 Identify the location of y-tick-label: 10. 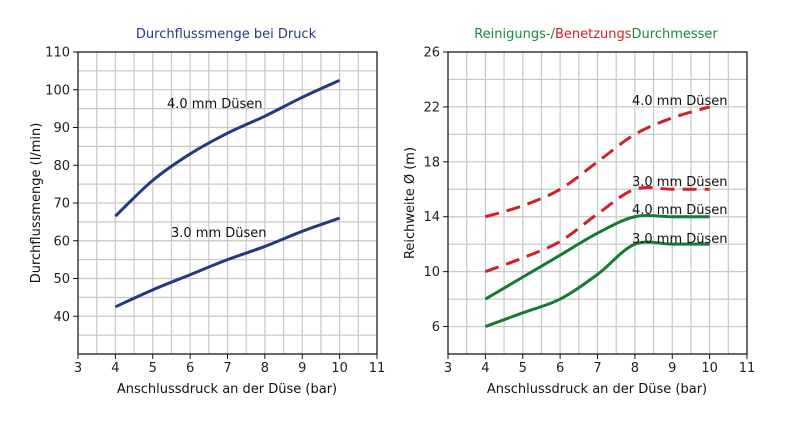
(431, 272).